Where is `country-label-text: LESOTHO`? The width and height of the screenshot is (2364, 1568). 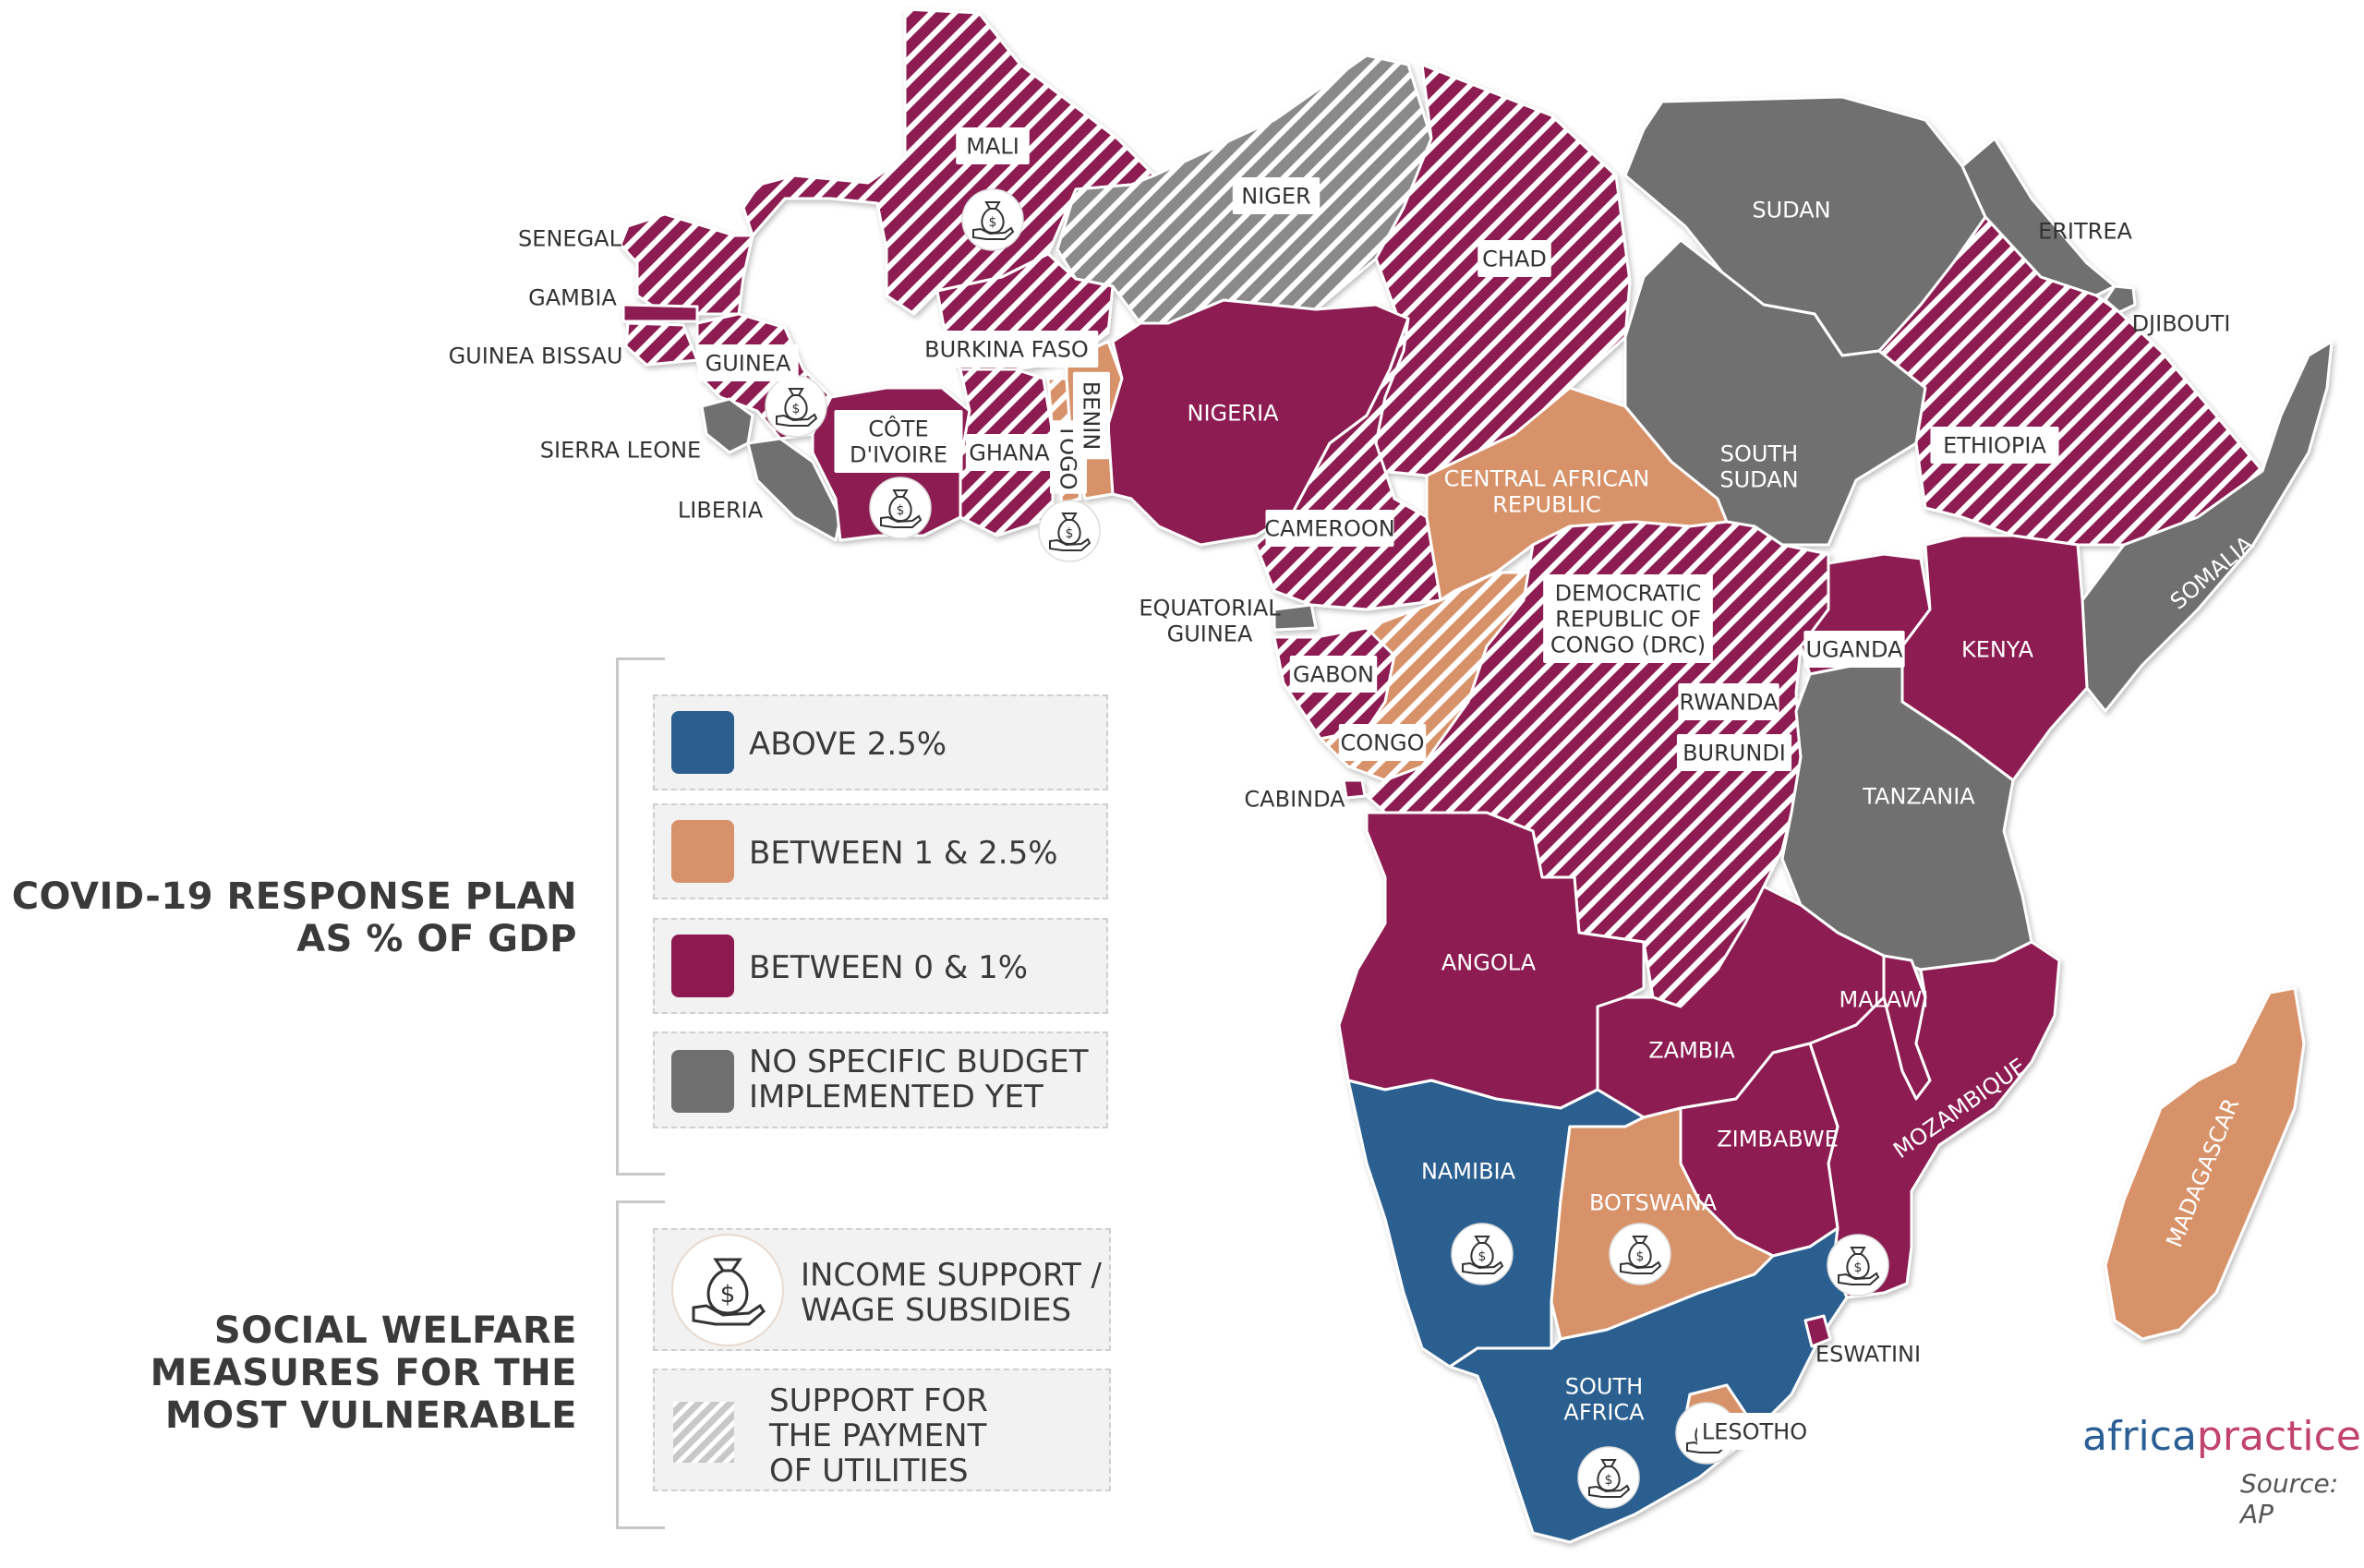
country-label-text: LESOTHO is located at coordinates (1754, 1431).